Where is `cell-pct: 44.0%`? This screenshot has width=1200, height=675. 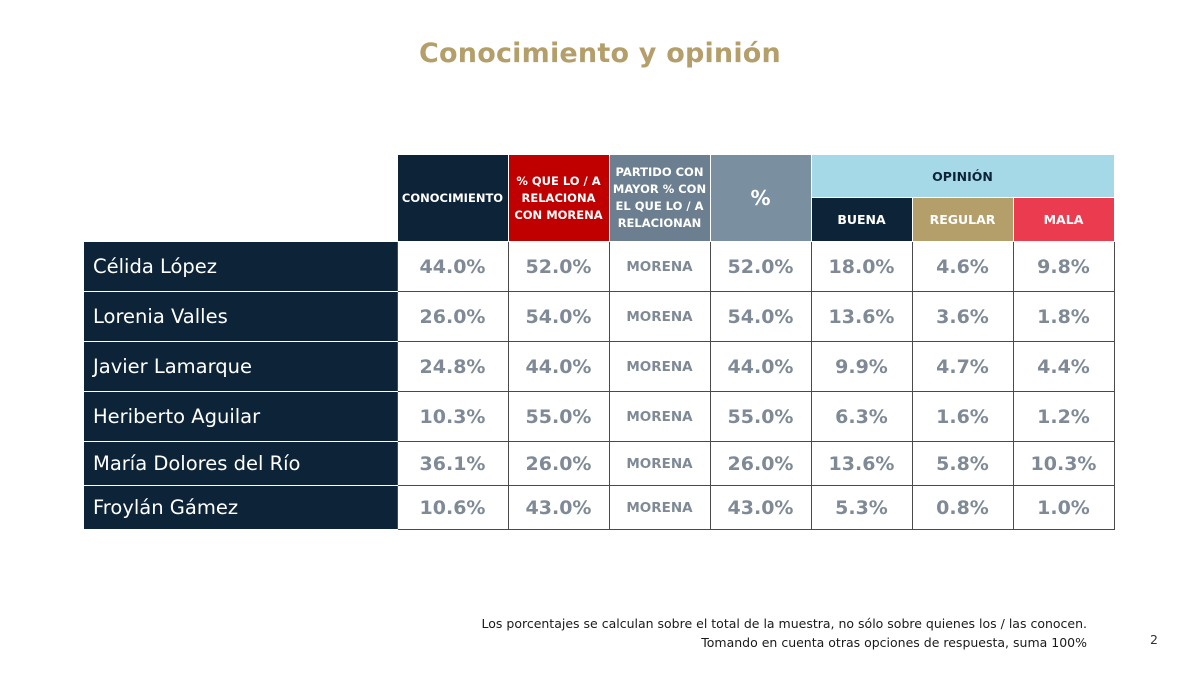
cell-pct: 44.0% is located at coordinates (760, 366).